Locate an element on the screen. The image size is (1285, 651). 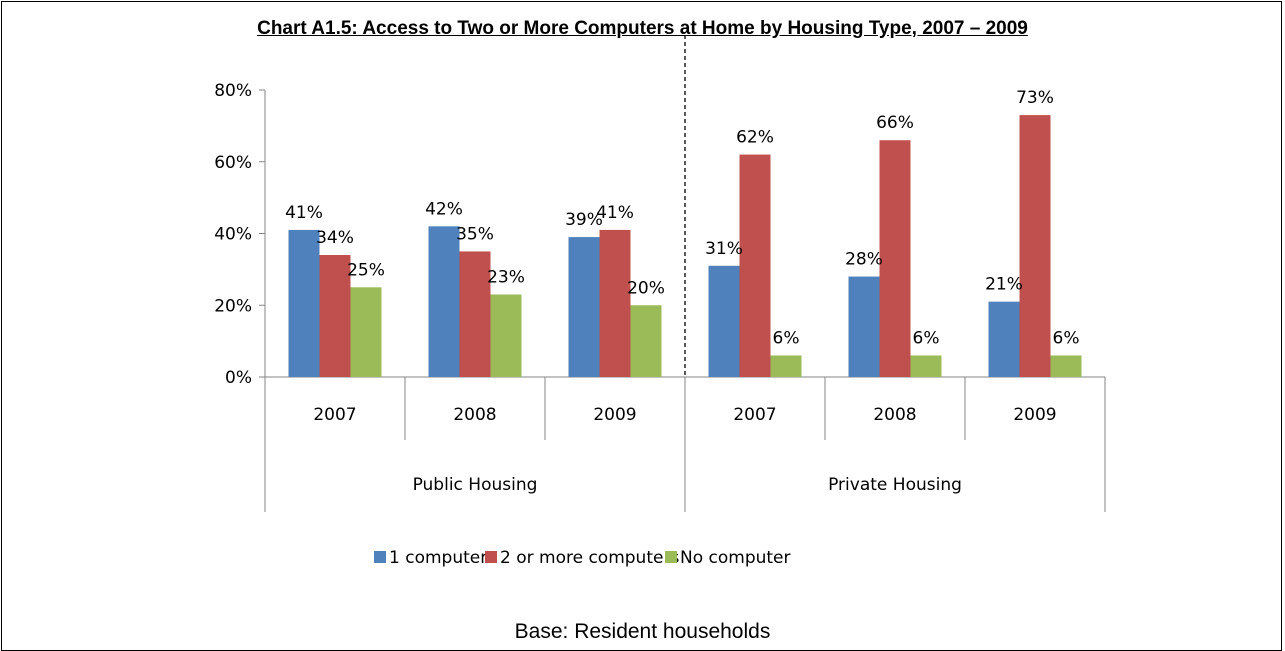
legend-label: 1 computer is located at coordinates (438, 558).